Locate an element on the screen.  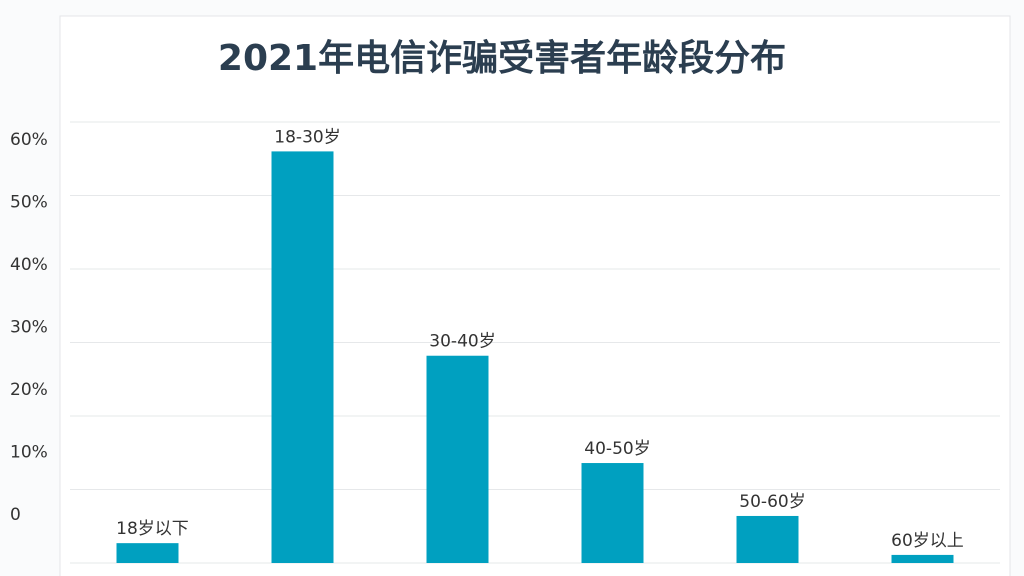
category-label: 40-50岁 is located at coordinates (617, 449).